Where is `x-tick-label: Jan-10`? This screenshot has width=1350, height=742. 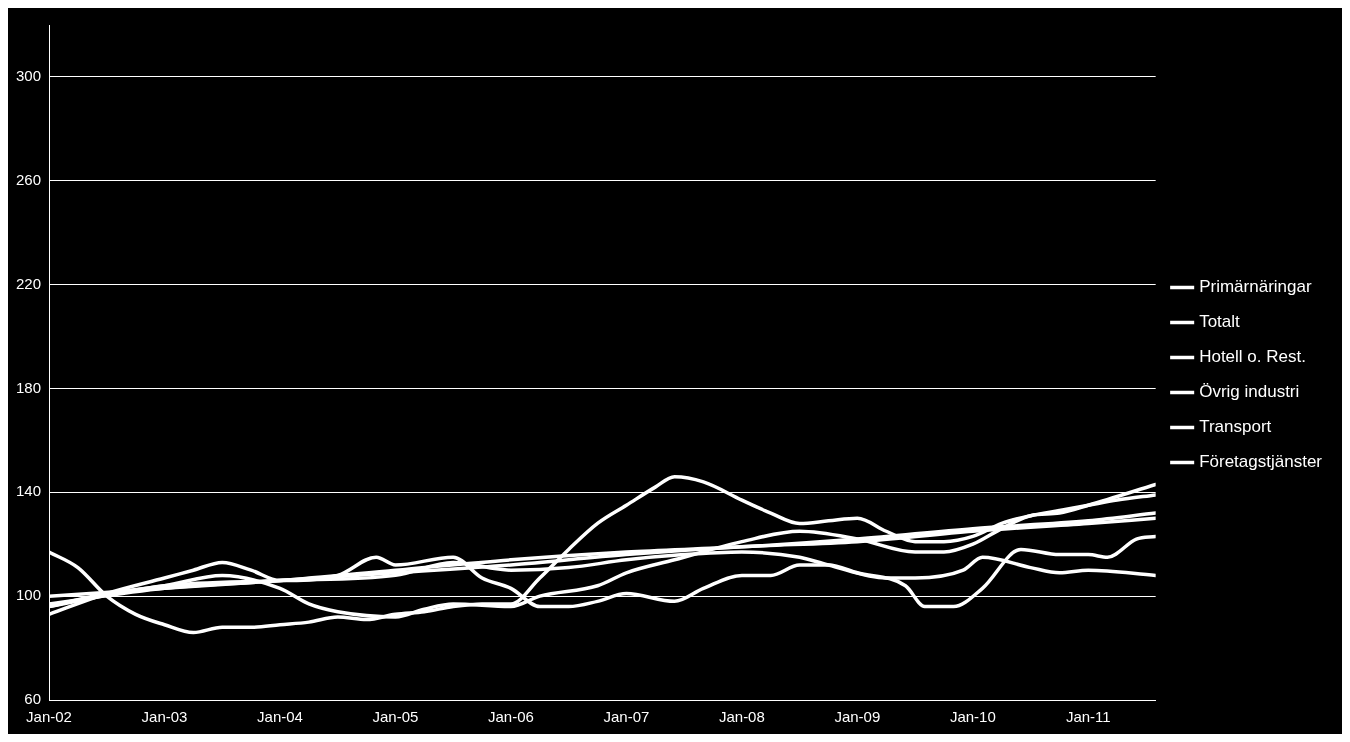
x-tick-label: Jan-10 is located at coordinates (972, 717).